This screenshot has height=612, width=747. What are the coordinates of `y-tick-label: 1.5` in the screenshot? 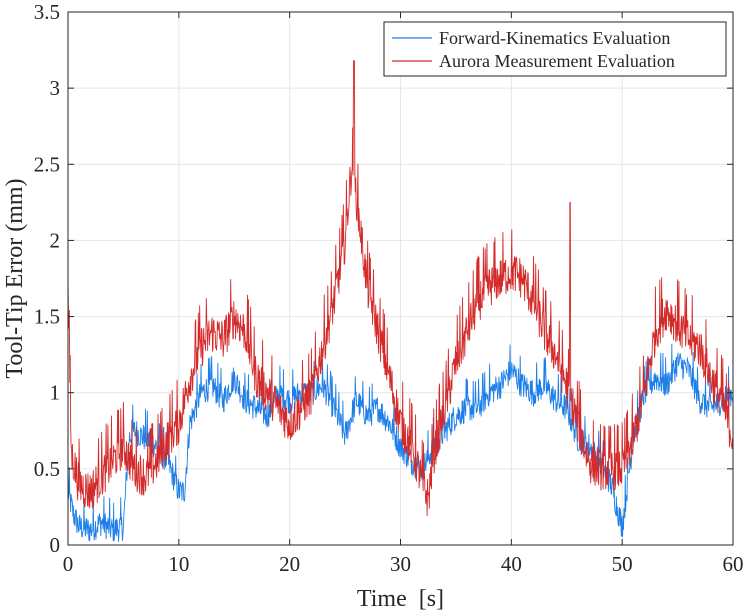 It's located at (47, 317).